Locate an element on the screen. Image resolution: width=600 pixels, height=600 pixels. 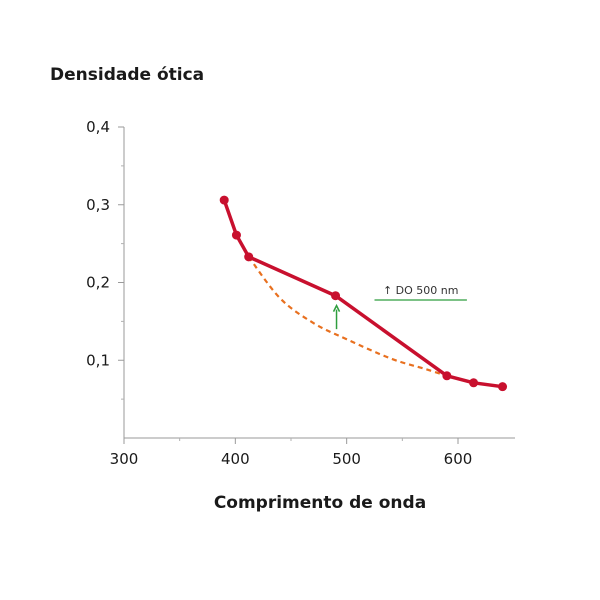
x-tick-label: 300 is located at coordinates (124, 459).